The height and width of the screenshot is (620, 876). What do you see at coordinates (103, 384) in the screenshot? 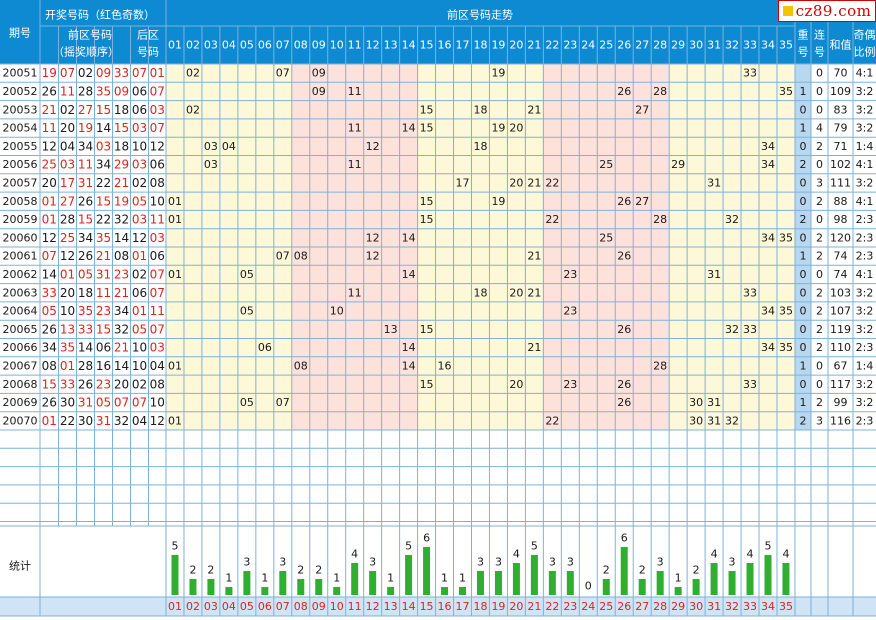
I see `front-number-cell: 23` at bounding box center [103, 384].